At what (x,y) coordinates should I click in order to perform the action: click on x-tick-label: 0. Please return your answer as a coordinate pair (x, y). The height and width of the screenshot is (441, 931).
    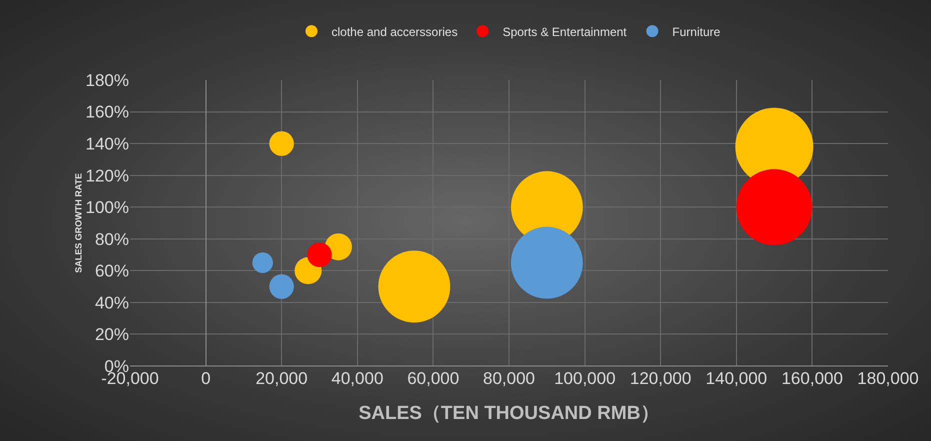
    Looking at the image, I should click on (206, 378).